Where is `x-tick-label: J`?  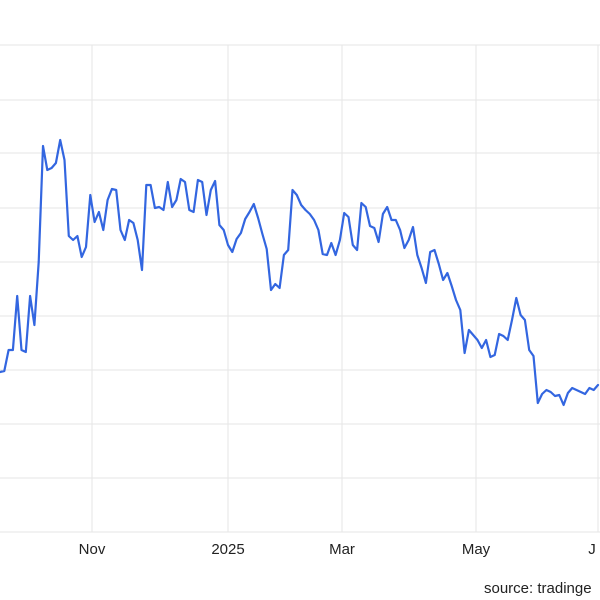
x-tick-label: J is located at coordinates (592, 549).